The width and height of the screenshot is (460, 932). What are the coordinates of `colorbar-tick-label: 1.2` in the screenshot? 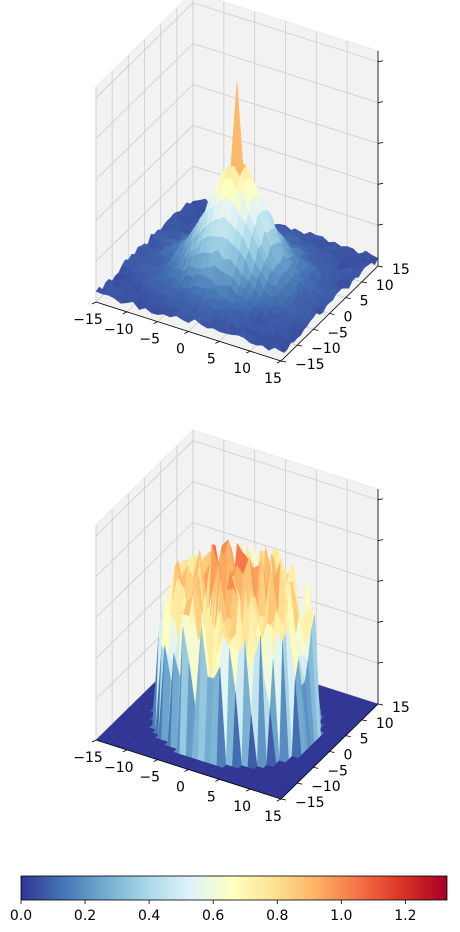 It's located at (405, 916).